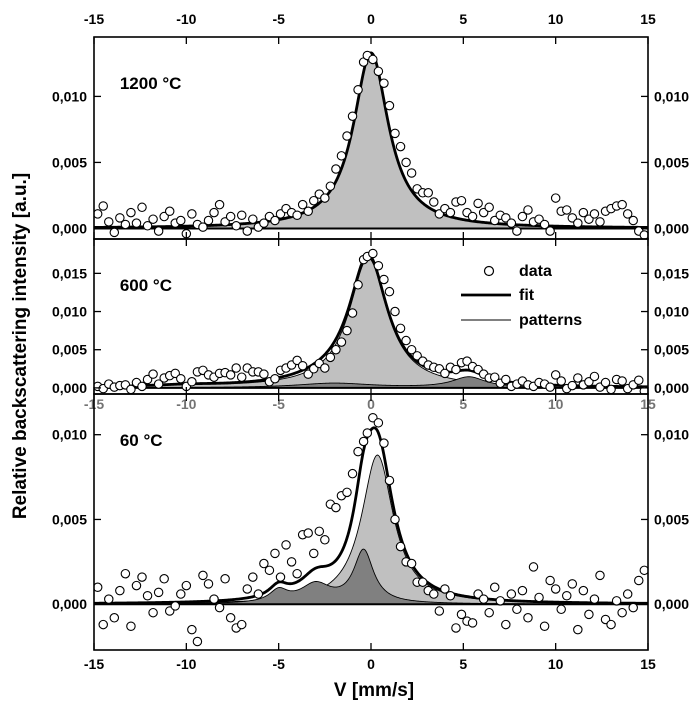 Image resolution: width=697 pixels, height=707 pixels. I want to click on panel-label: 600 °C, so click(146, 285).